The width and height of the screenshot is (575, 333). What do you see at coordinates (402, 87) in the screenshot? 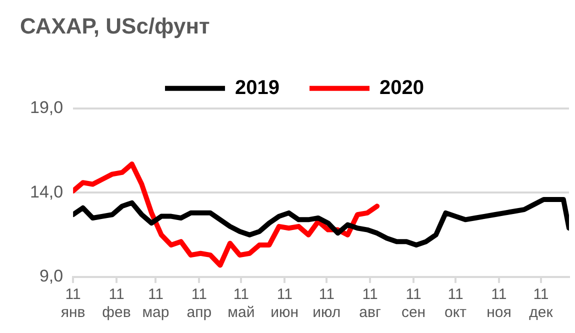
I see `legend-label: 2020` at bounding box center [402, 87].